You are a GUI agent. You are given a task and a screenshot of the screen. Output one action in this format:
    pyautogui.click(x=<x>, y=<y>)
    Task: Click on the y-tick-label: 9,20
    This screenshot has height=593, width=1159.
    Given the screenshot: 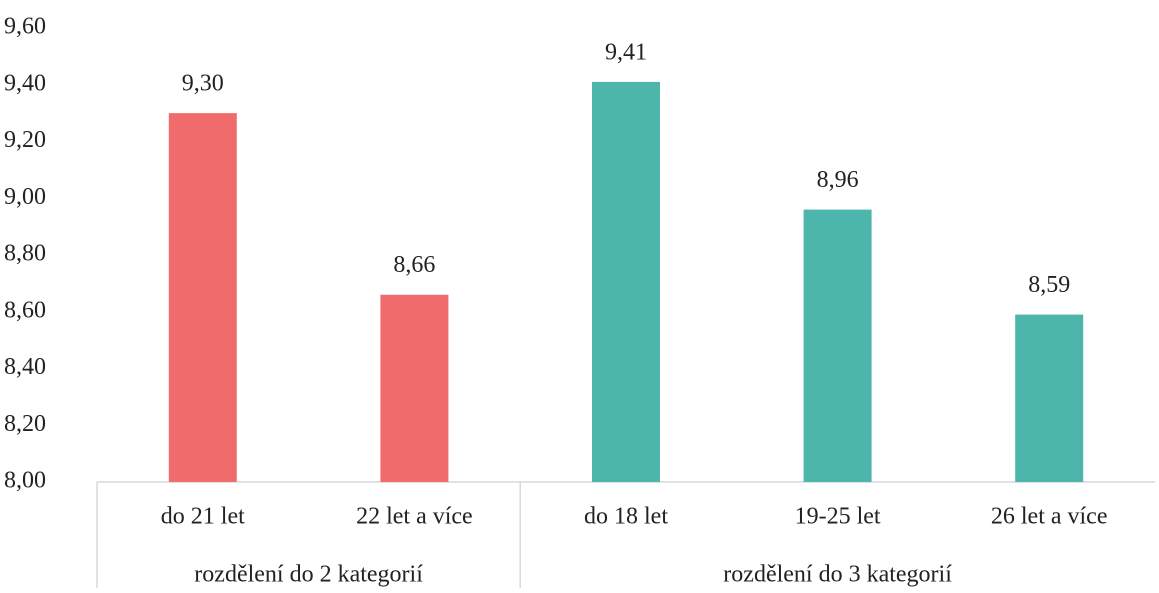 What is the action you would take?
    pyautogui.click(x=25, y=140)
    